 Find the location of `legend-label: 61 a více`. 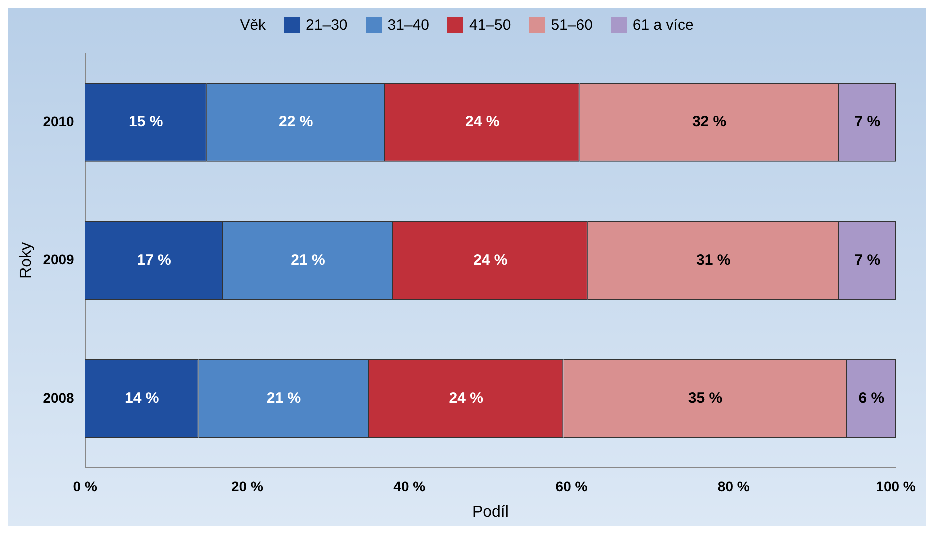

legend-label: 61 a více is located at coordinates (663, 25).